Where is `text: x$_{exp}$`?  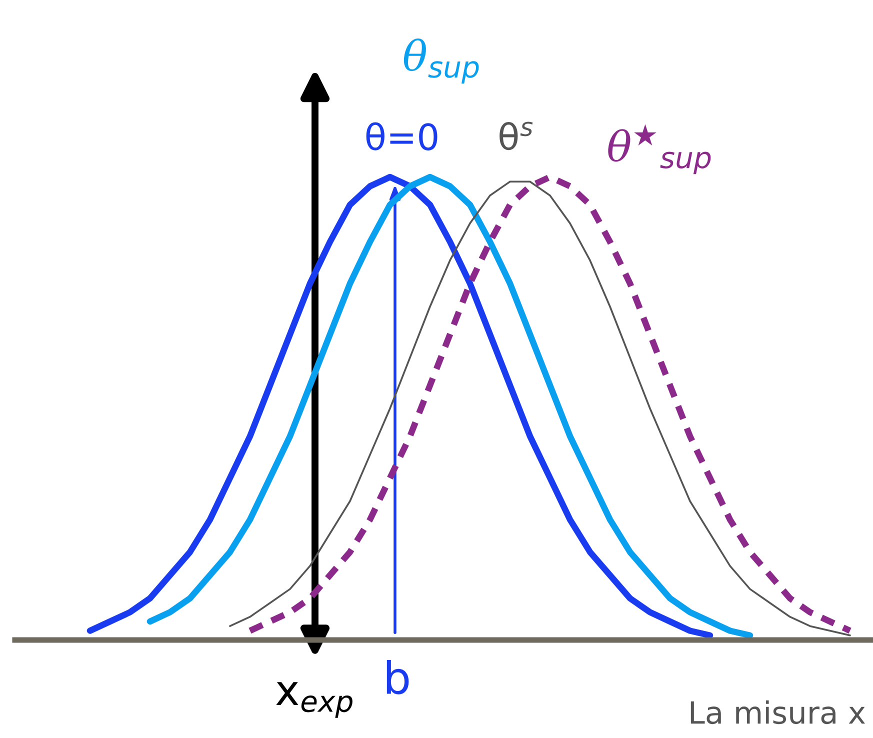 text: x$_{exp}$ is located at coordinates (314, 700).